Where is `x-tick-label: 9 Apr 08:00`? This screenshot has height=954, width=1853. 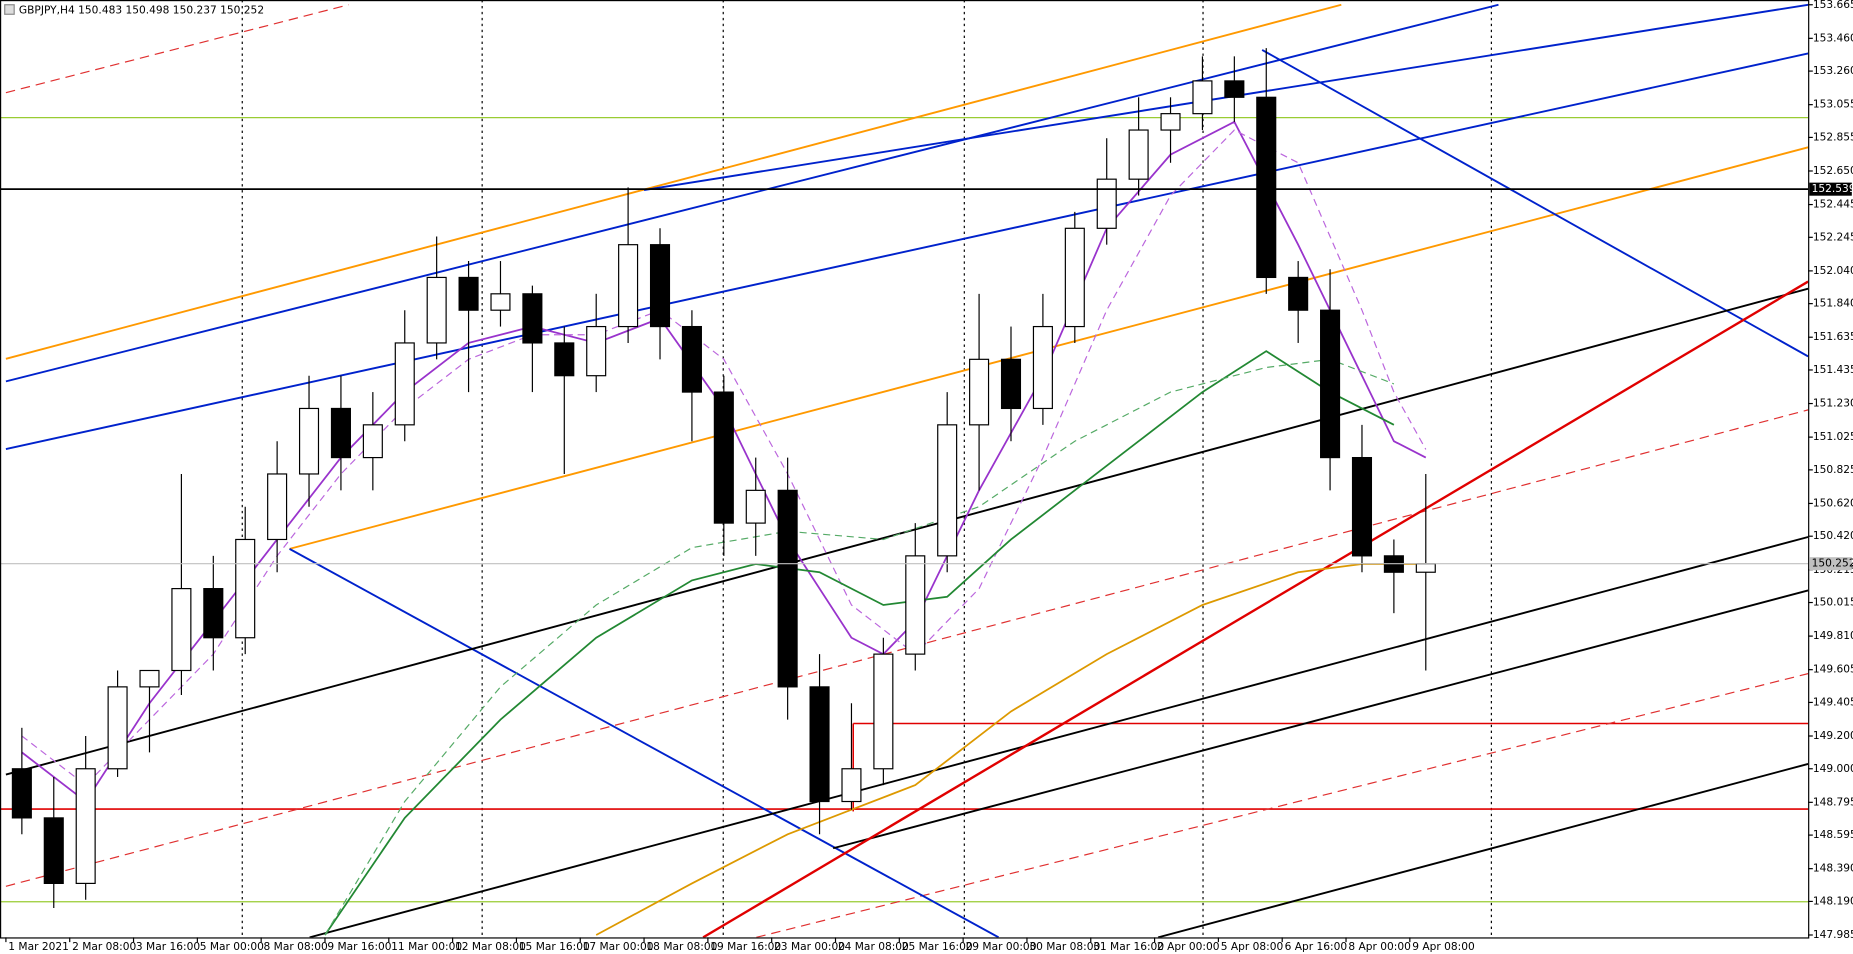 x-tick-label: 9 Apr 08:00 is located at coordinates (1443, 946).